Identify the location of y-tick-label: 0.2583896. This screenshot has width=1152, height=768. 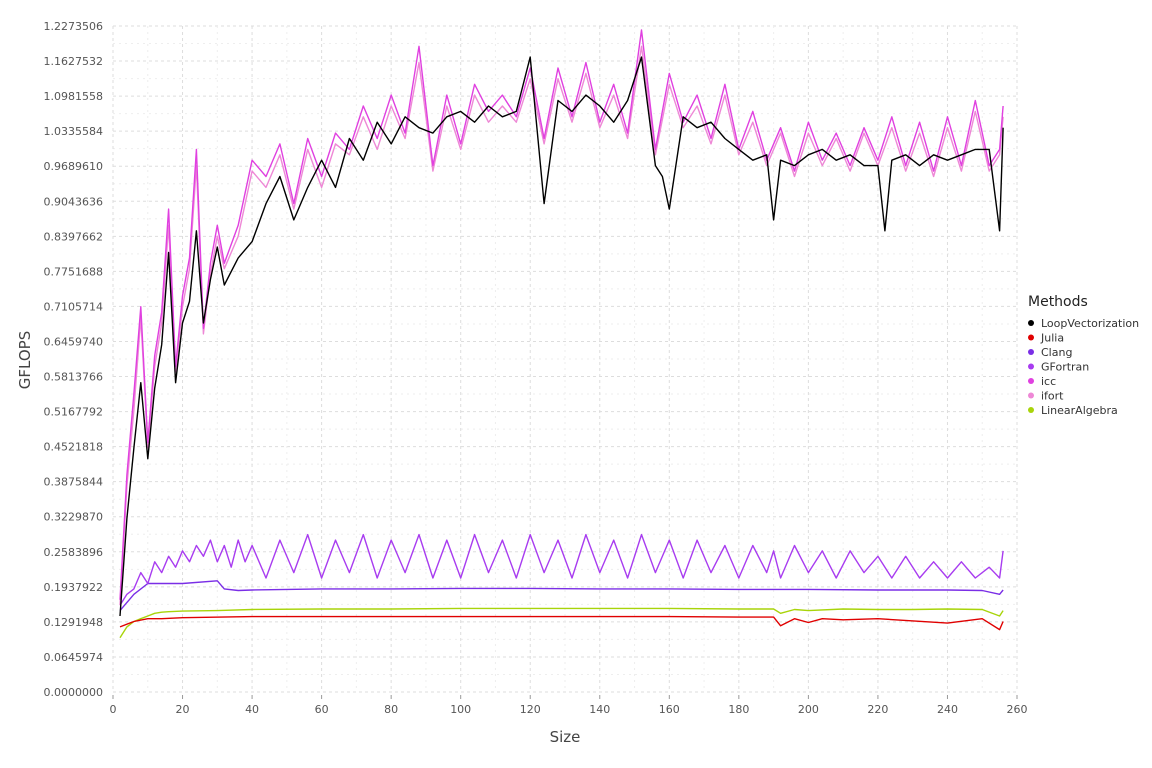
(74, 552).